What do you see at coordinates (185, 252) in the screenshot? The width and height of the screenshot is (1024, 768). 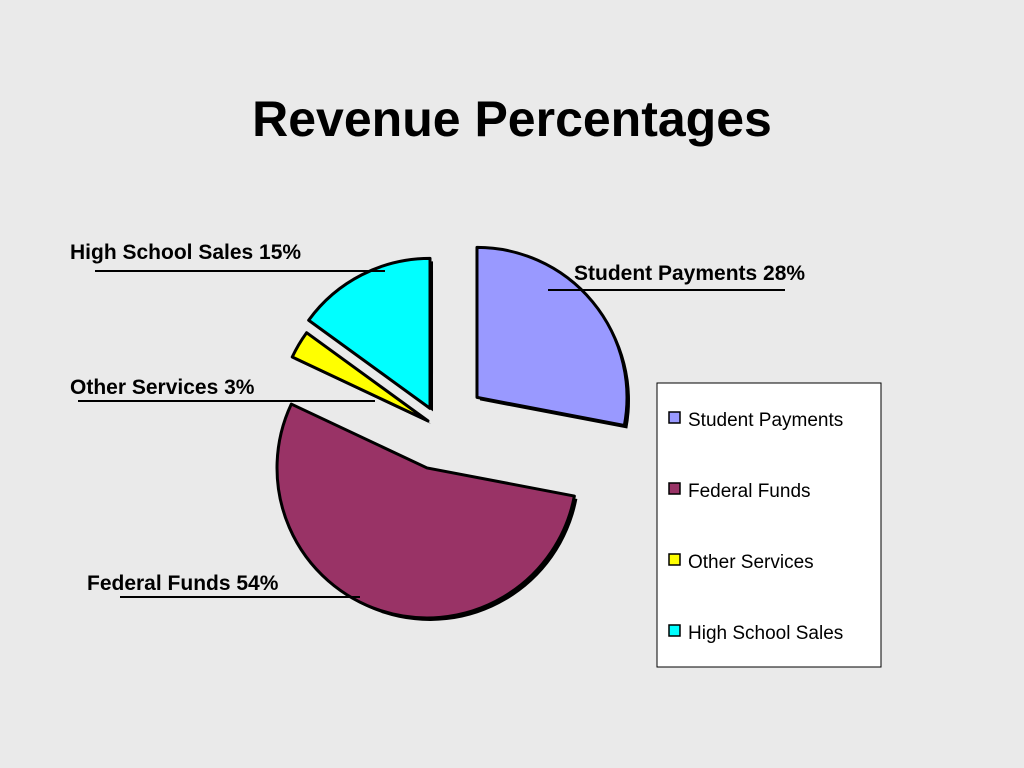 I see `data-label: High School Sales 15%` at bounding box center [185, 252].